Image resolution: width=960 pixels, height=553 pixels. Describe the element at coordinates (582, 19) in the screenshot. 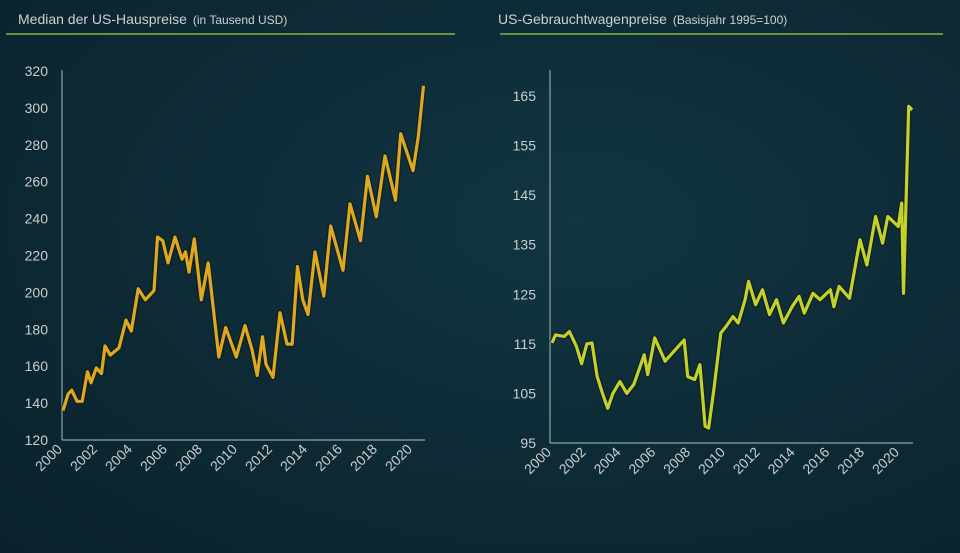

I see `title-text: US-Gebrauchtwagenpreise` at that location.